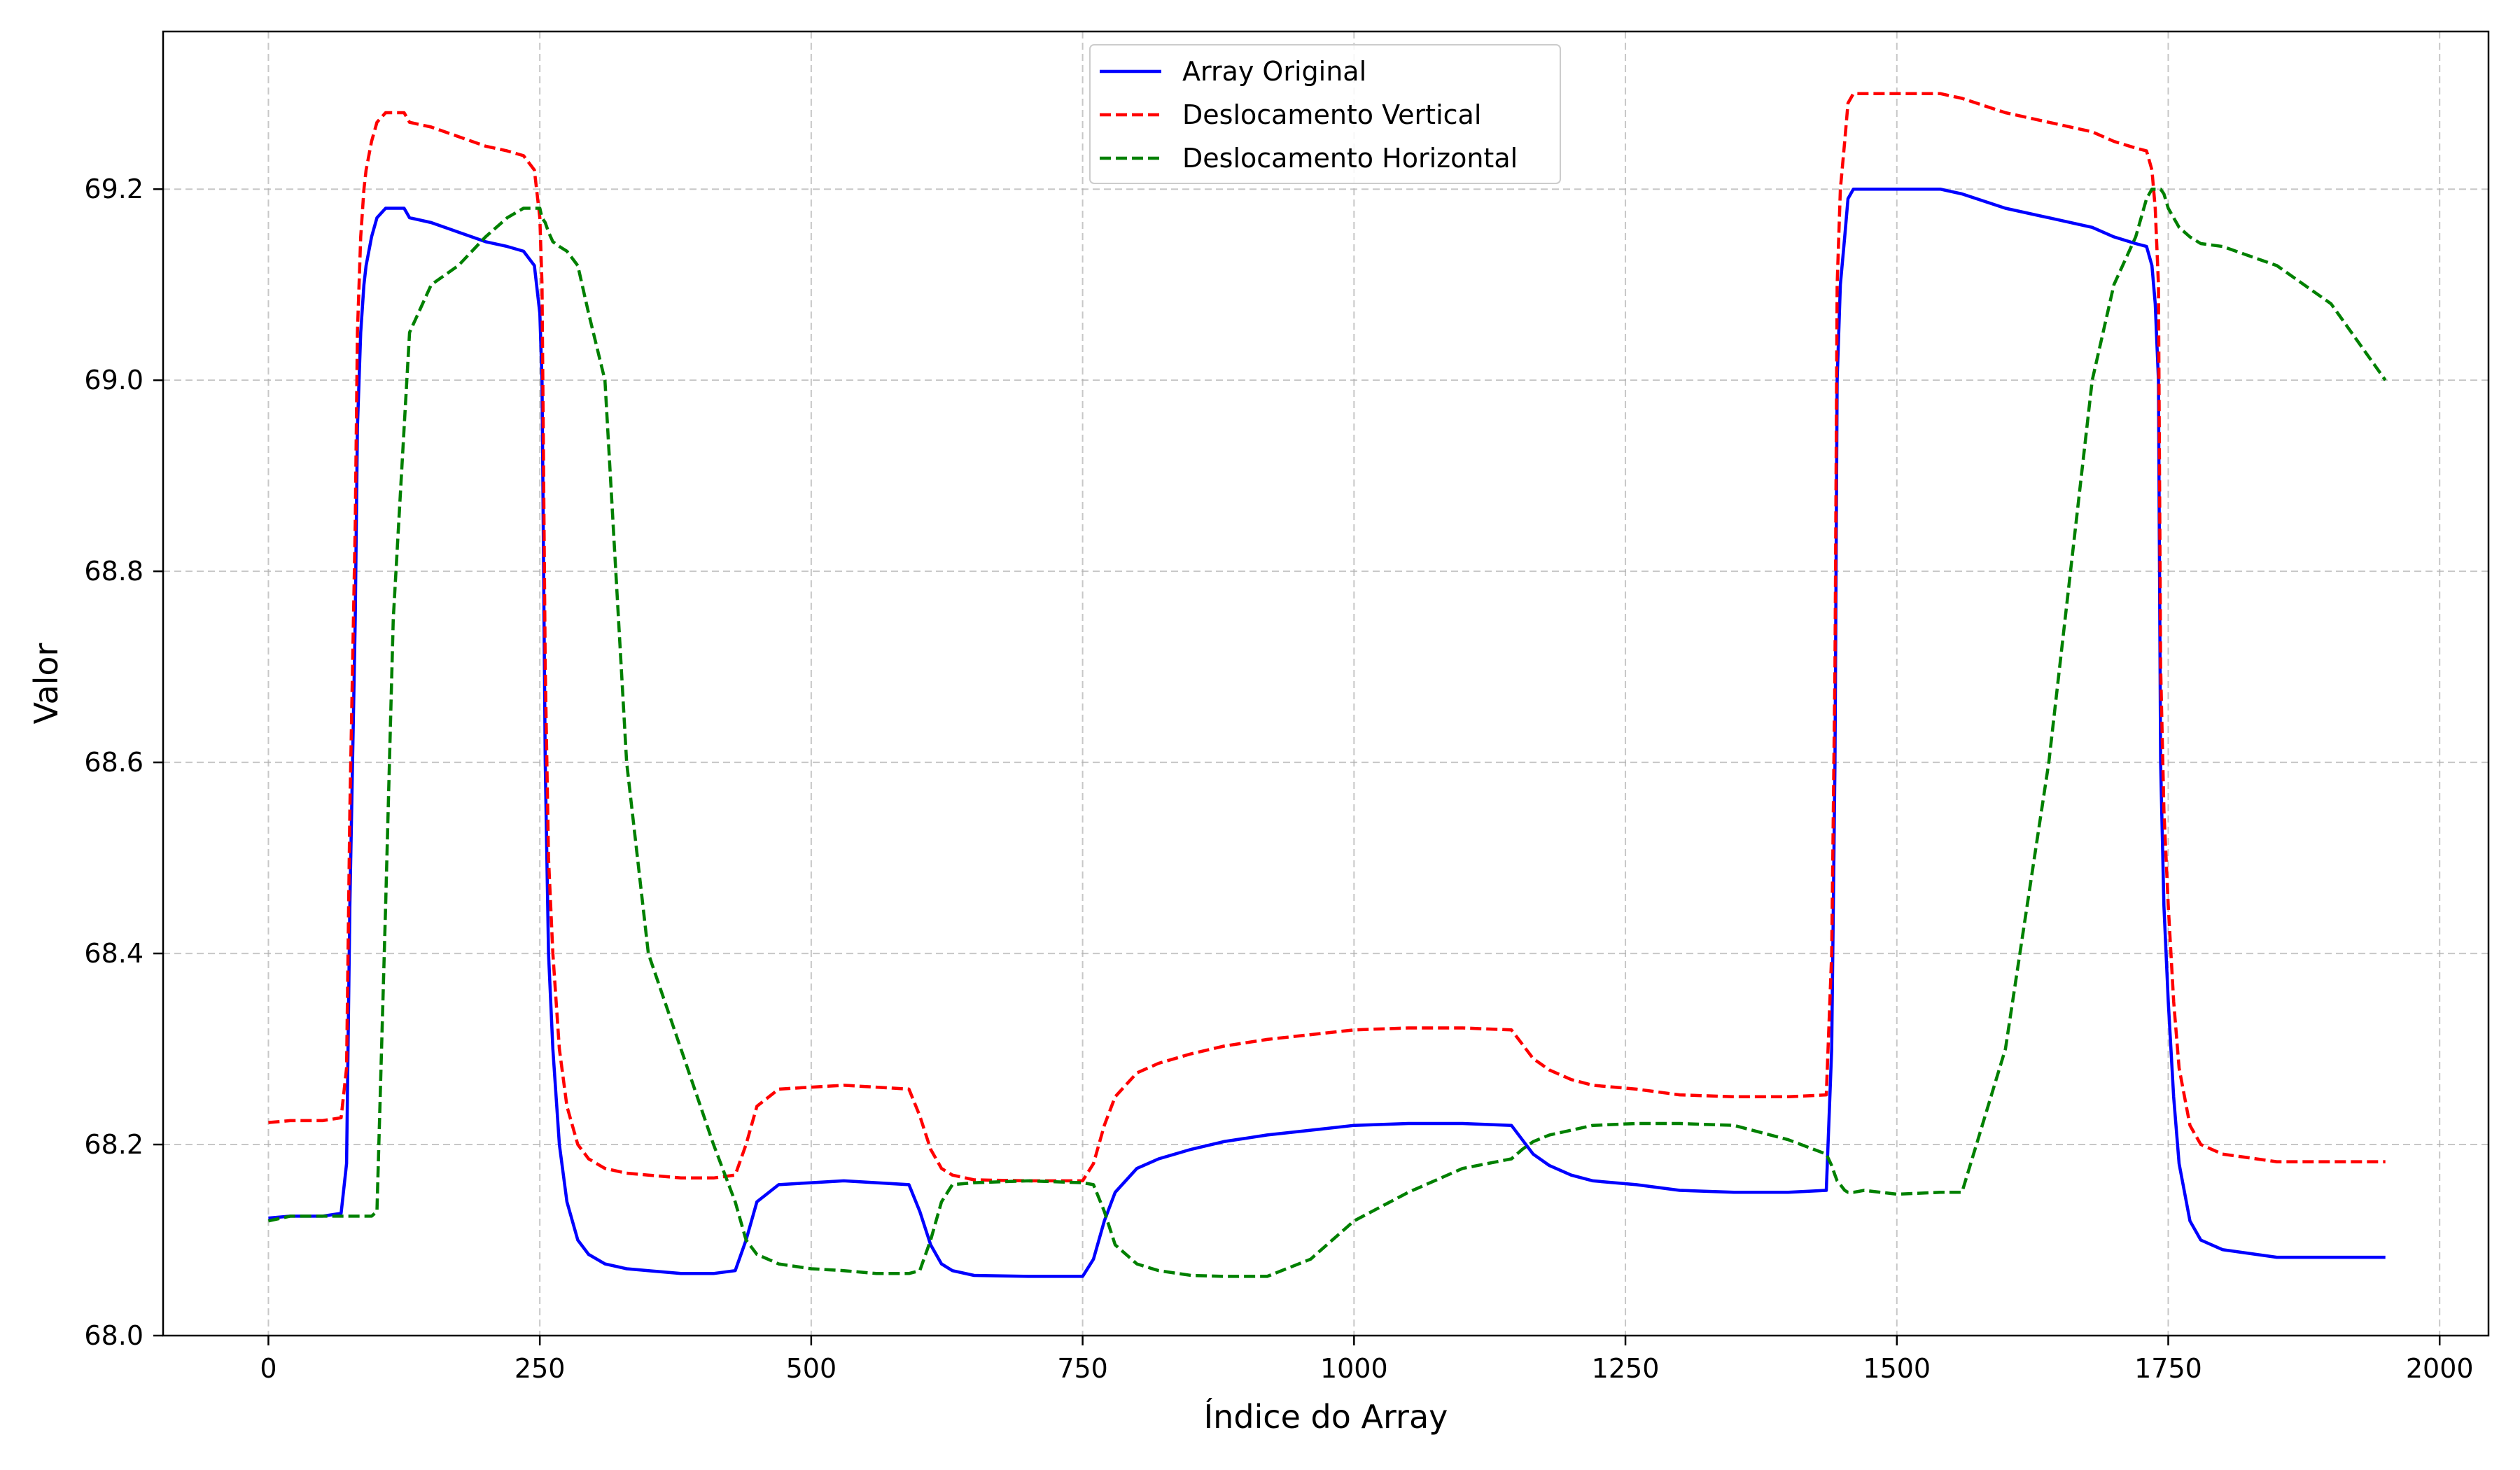 The height and width of the screenshot is (1470, 2520). What do you see at coordinates (114, 1335) in the screenshot?
I see `y-tick-label: 68.0` at bounding box center [114, 1335].